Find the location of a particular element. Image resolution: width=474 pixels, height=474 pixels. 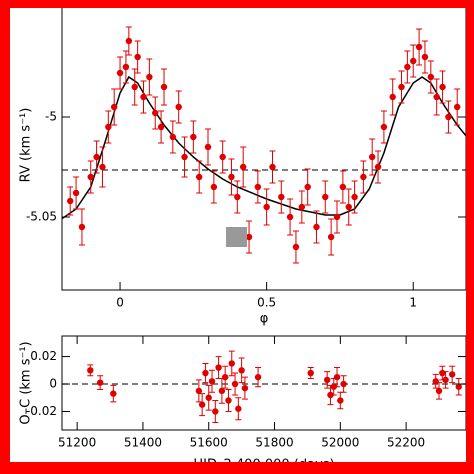

y-axis-label: RV (km s⁻¹) is located at coordinates (26, 145).